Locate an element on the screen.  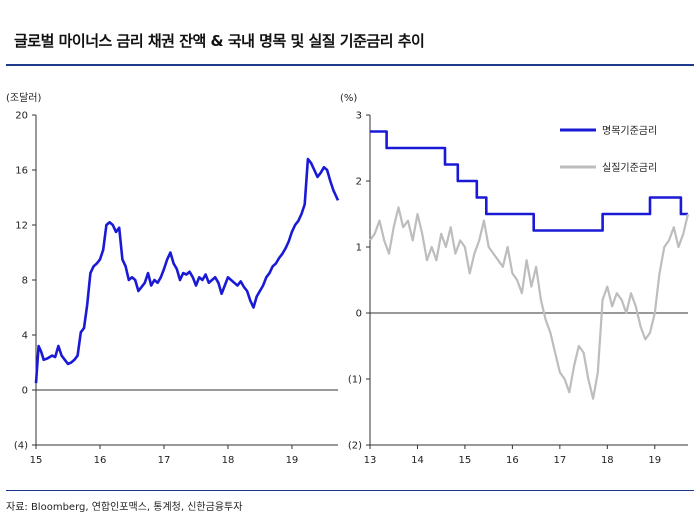
y-tick-label: (1) is located at coordinates (355, 380).